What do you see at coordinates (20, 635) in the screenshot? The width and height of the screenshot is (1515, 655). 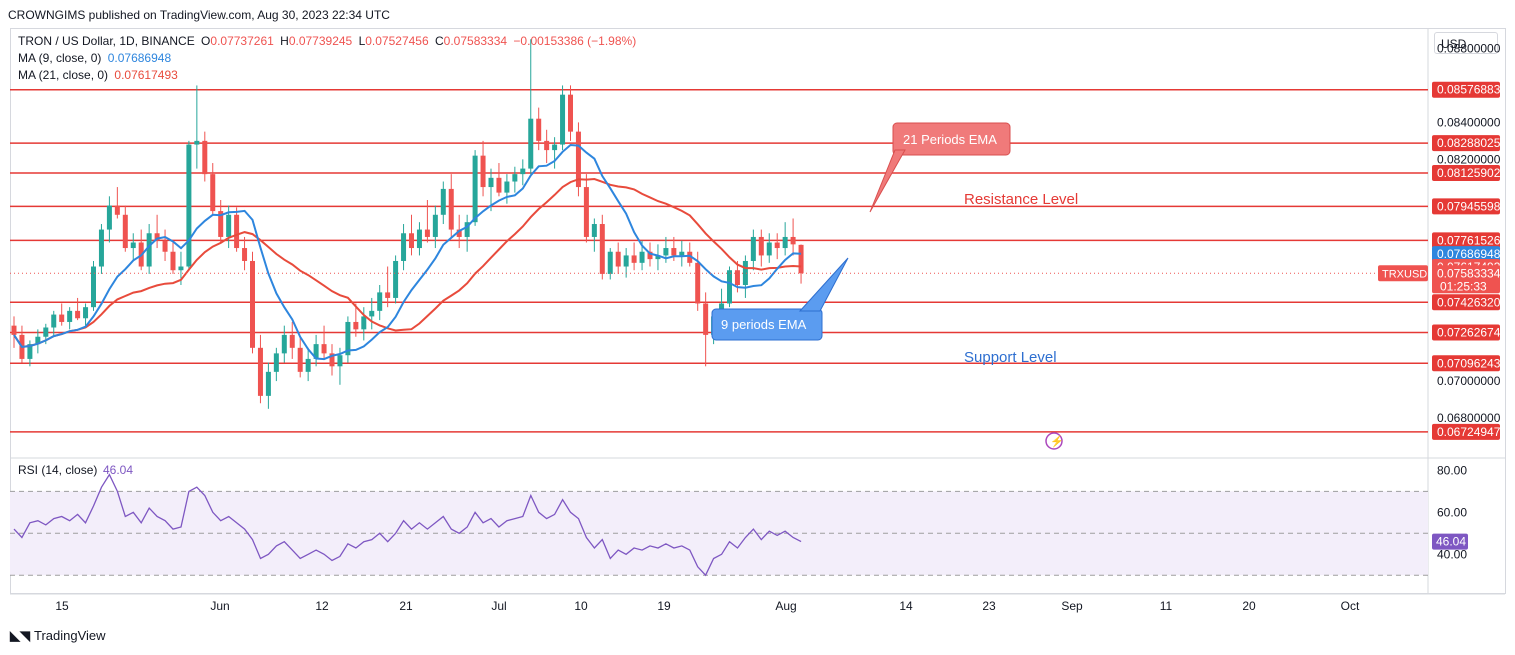 I see `tradingview-logo-icon: ◣◥` at bounding box center [20, 635].